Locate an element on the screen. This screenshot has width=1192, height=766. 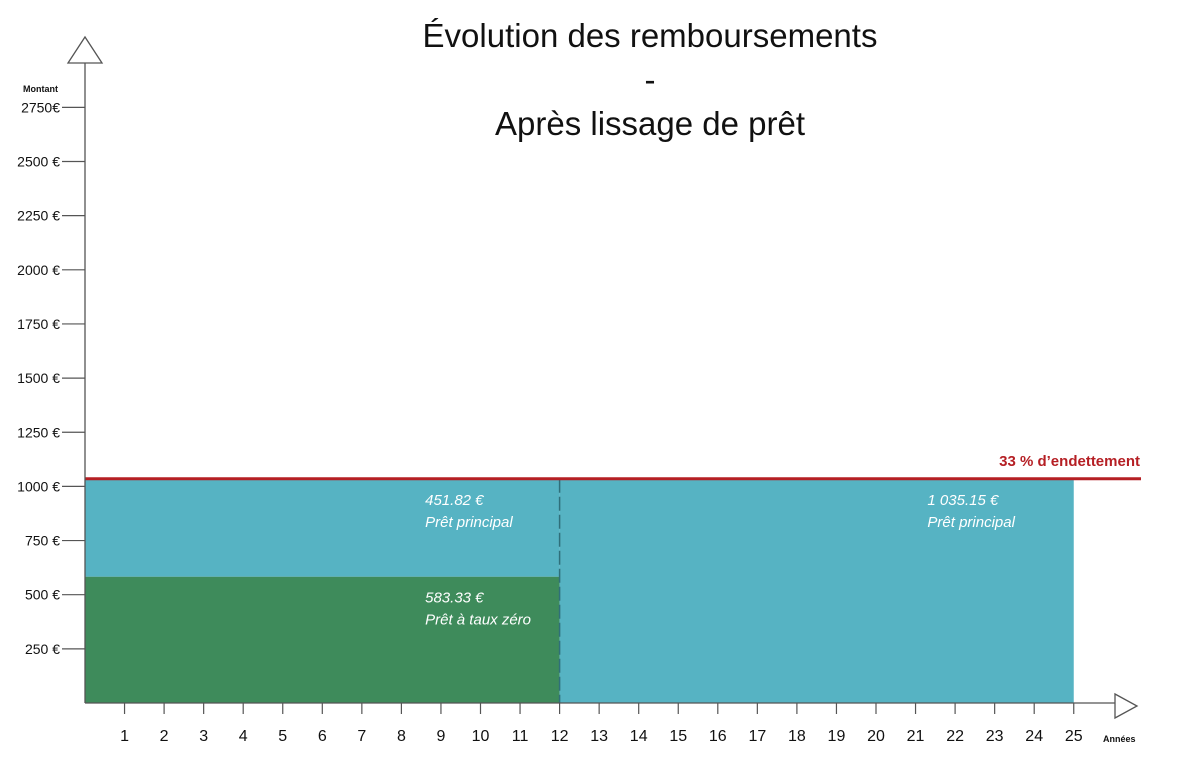
x-tick-label: 9 is located at coordinates (440, 736).